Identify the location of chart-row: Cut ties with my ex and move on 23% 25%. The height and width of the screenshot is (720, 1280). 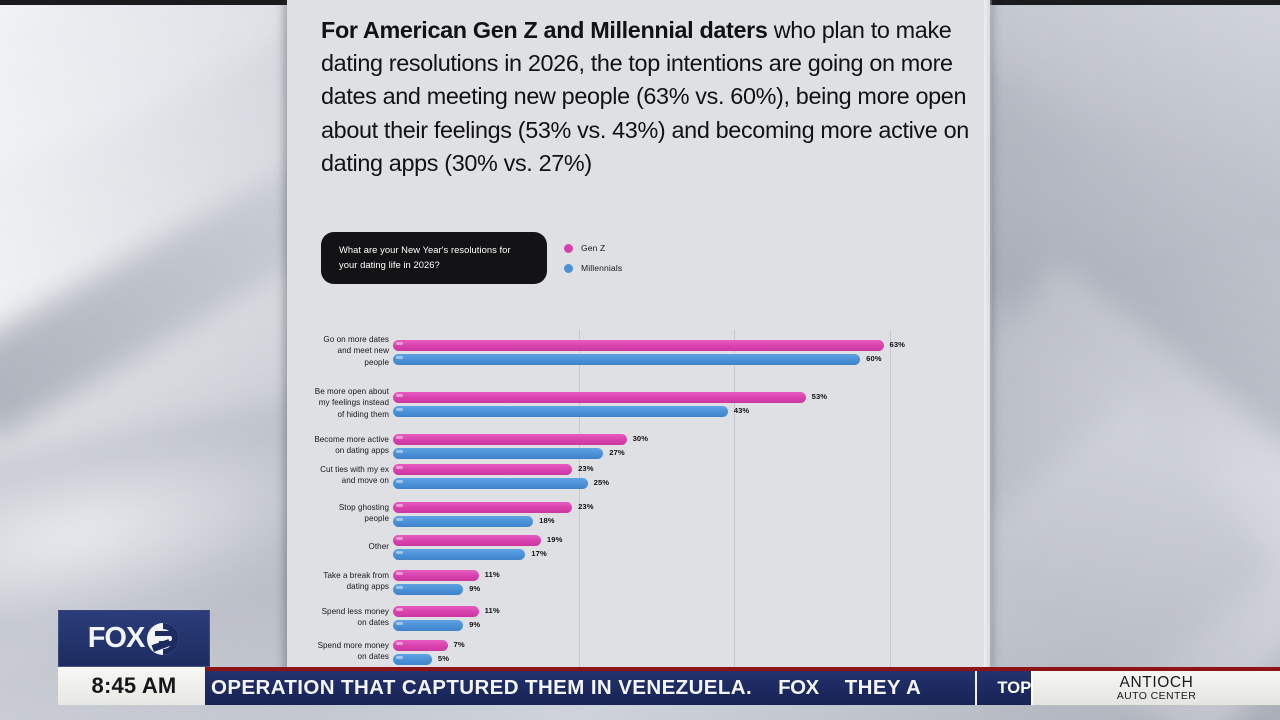
(638, 478).